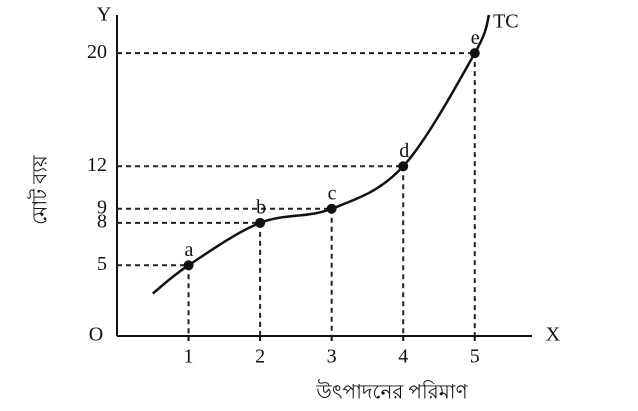  Describe the element at coordinates (475, 357) in the screenshot. I see `x-tick-label: 5` at that location.